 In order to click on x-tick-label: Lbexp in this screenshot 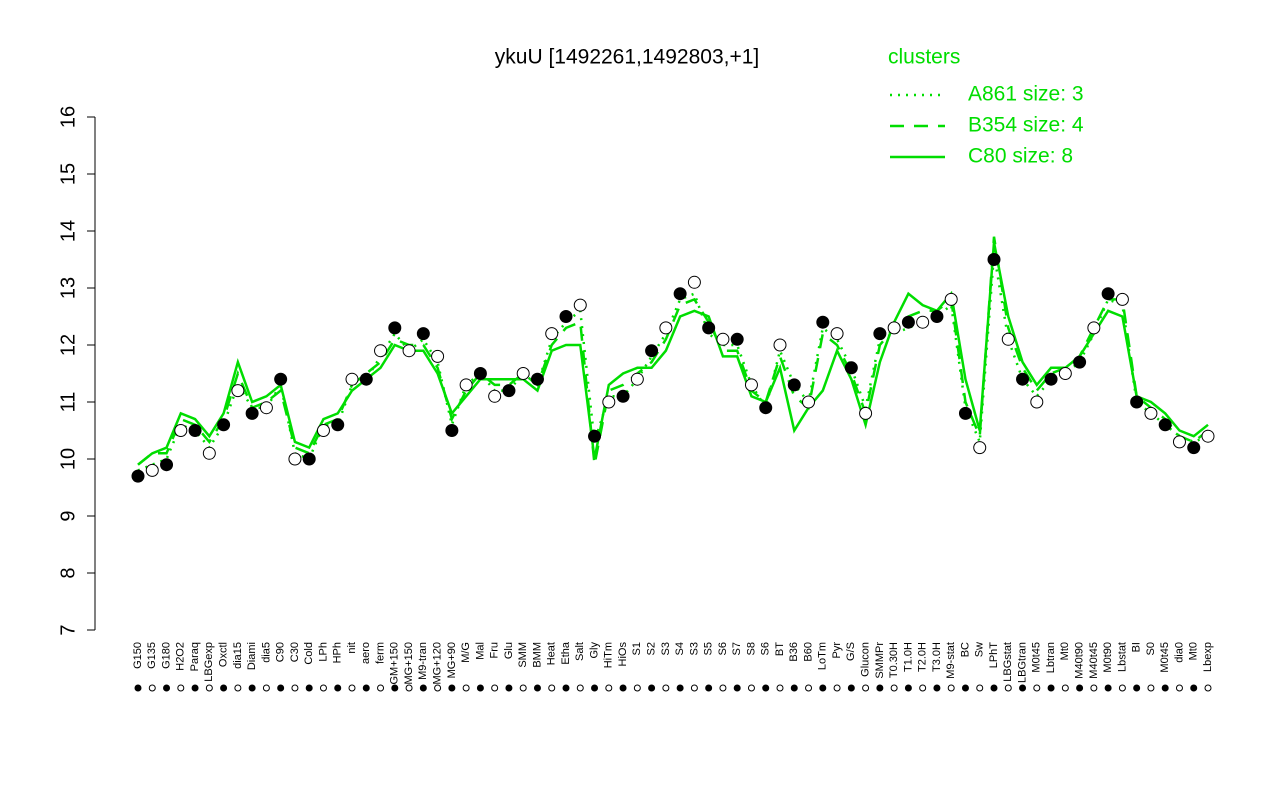, I will do `click(1208, 657)`.